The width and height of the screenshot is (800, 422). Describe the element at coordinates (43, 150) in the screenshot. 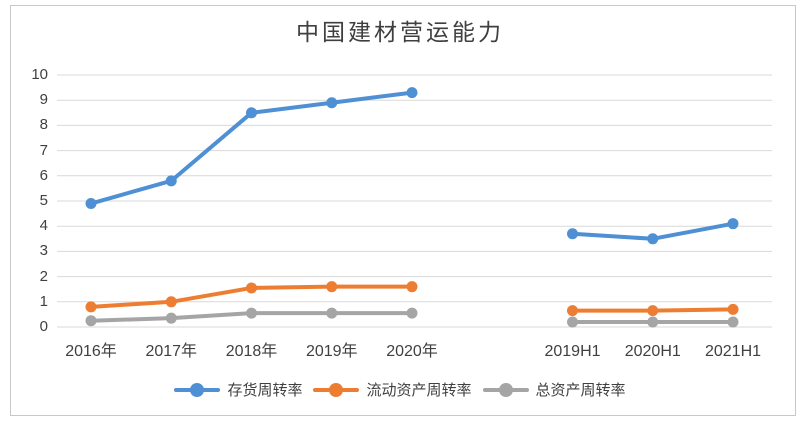

I see `y-axis-tick-label: 7` at that location.